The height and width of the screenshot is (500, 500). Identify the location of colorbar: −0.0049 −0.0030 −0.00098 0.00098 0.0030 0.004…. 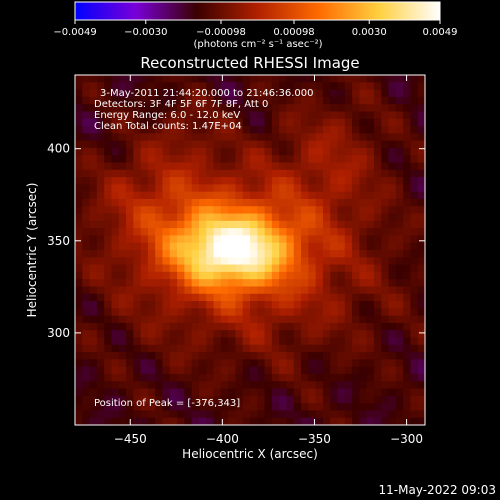
(255, 25).